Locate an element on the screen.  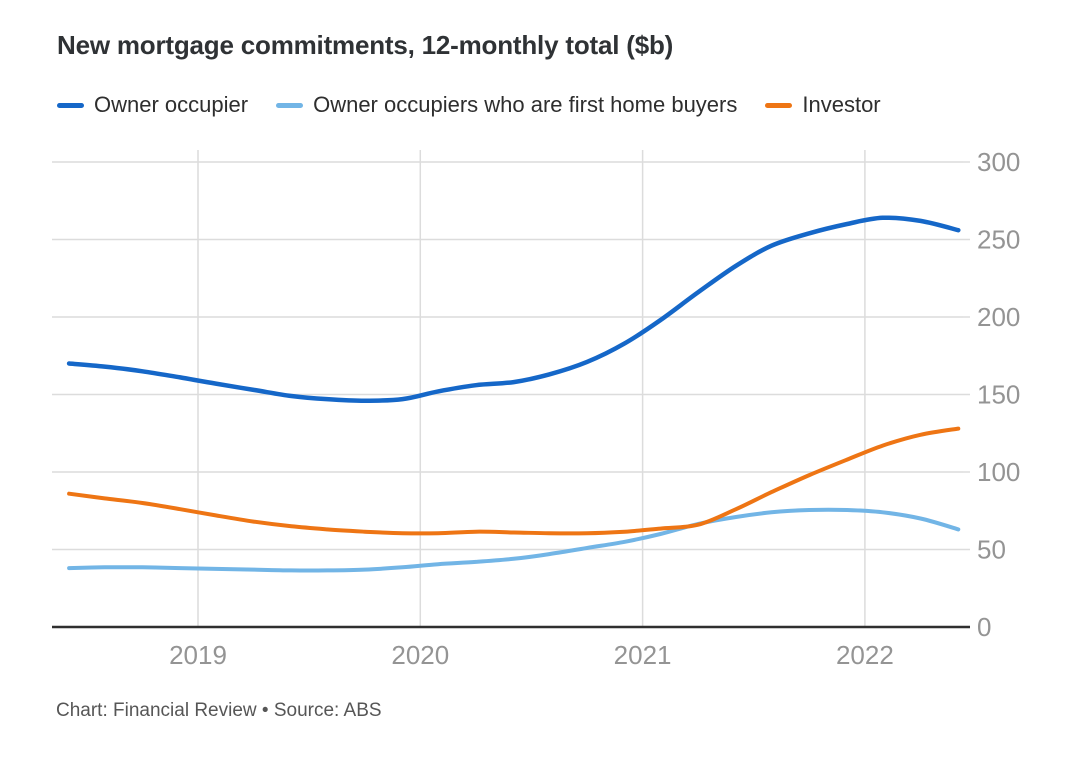
x-axis-tick-label: 2020 is located at coordinates (420, 655).